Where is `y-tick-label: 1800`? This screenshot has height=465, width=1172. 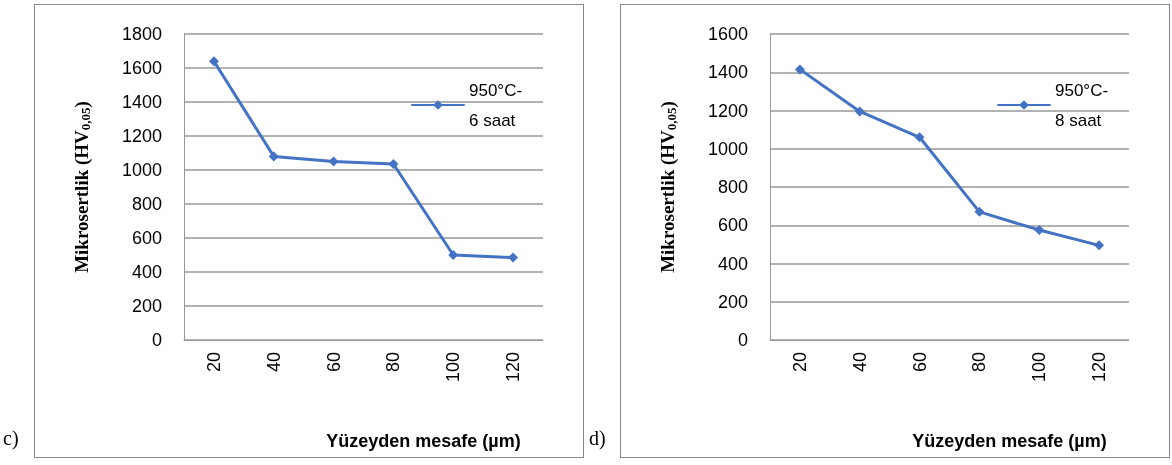
y-tick-label: 1800 is located at coordinates (141, 34).